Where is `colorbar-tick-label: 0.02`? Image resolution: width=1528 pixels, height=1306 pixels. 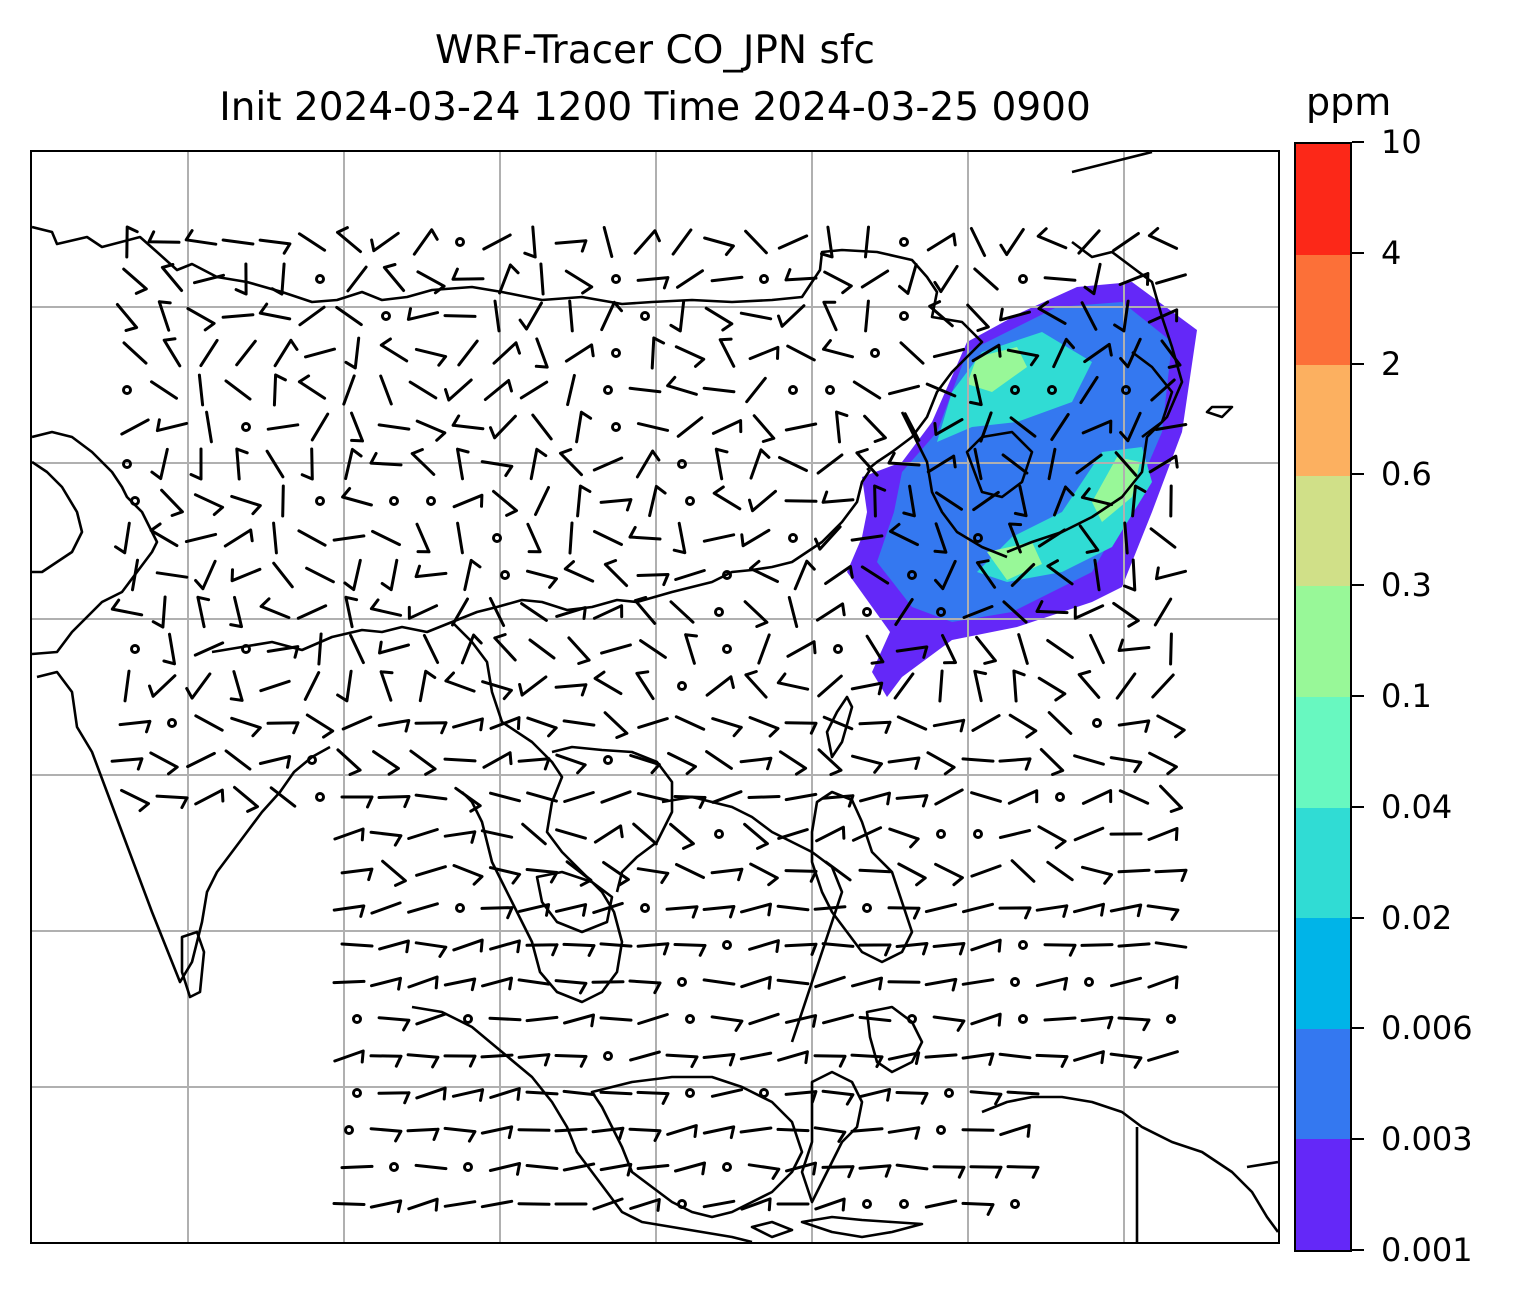 colorbar-tick-label: 0.02 is located at coordinates (1417, 917).